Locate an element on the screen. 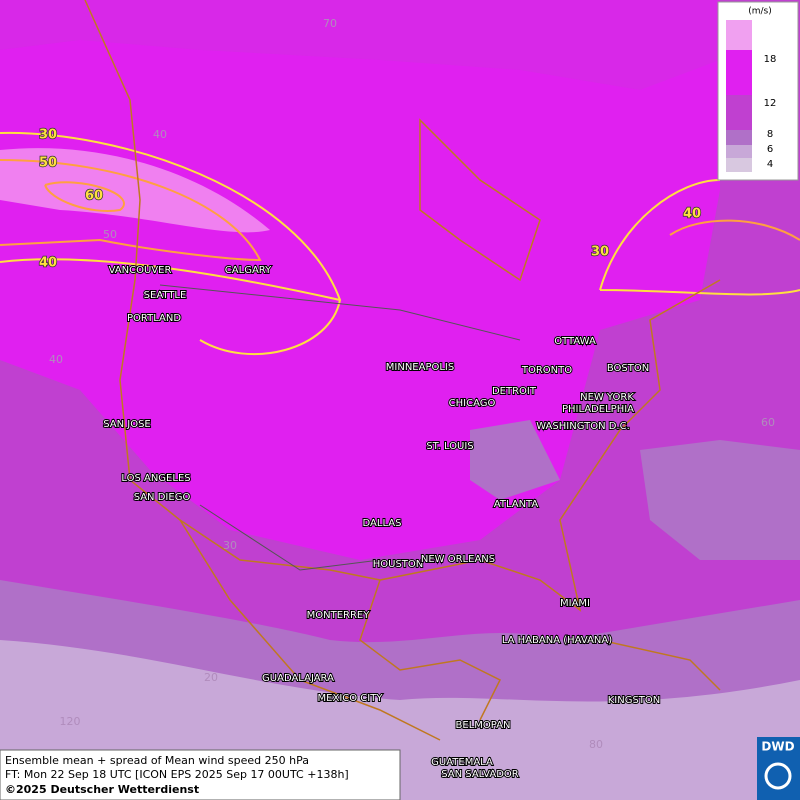 This screenshot has height=800, width=800. city-label: NEW YORK is located at coordinates (607, 397).